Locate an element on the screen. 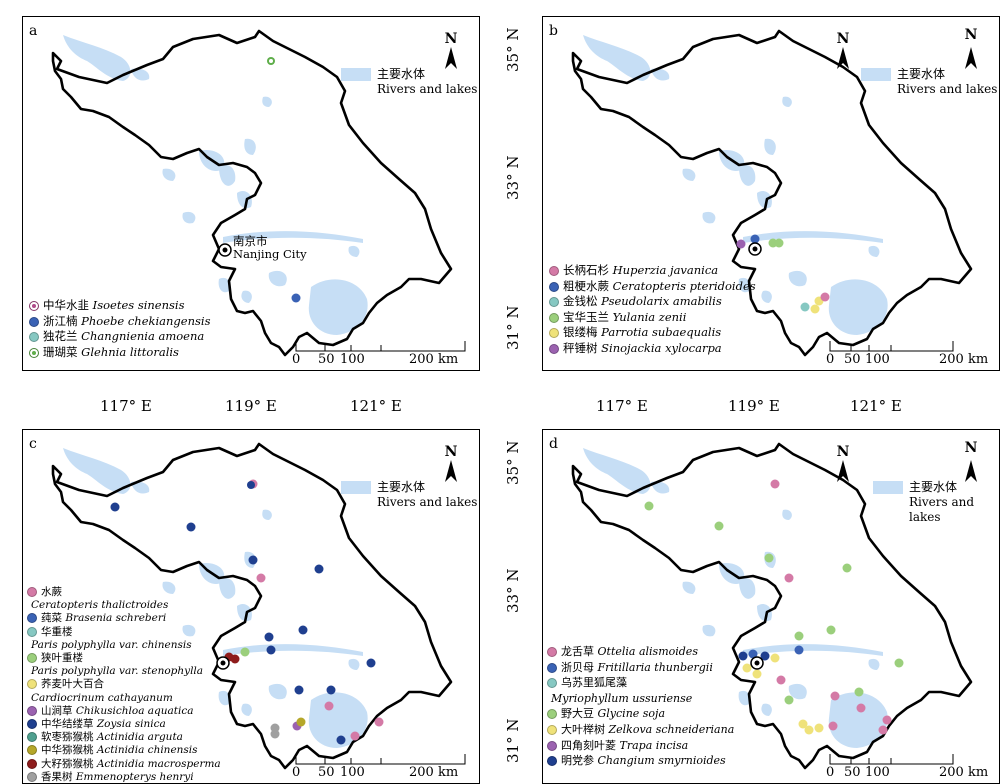 This screenshot has height=784, width=1000. legend-zh: 明党参 is located at coordinates (577, 761).